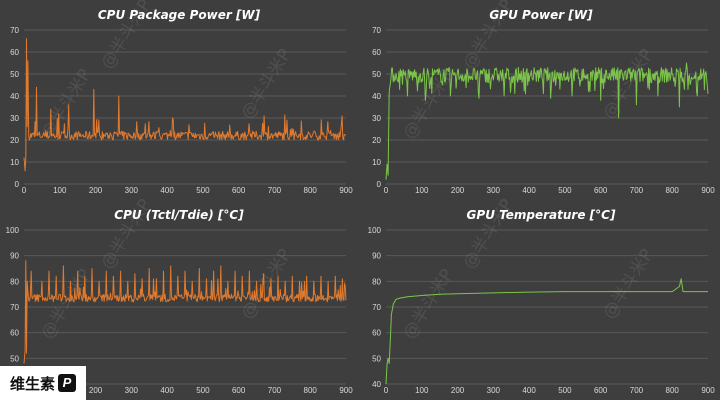 The width and height of the screenshot is (720, 400). I want to click on logo-mark-icon: P, so click(67, 383).